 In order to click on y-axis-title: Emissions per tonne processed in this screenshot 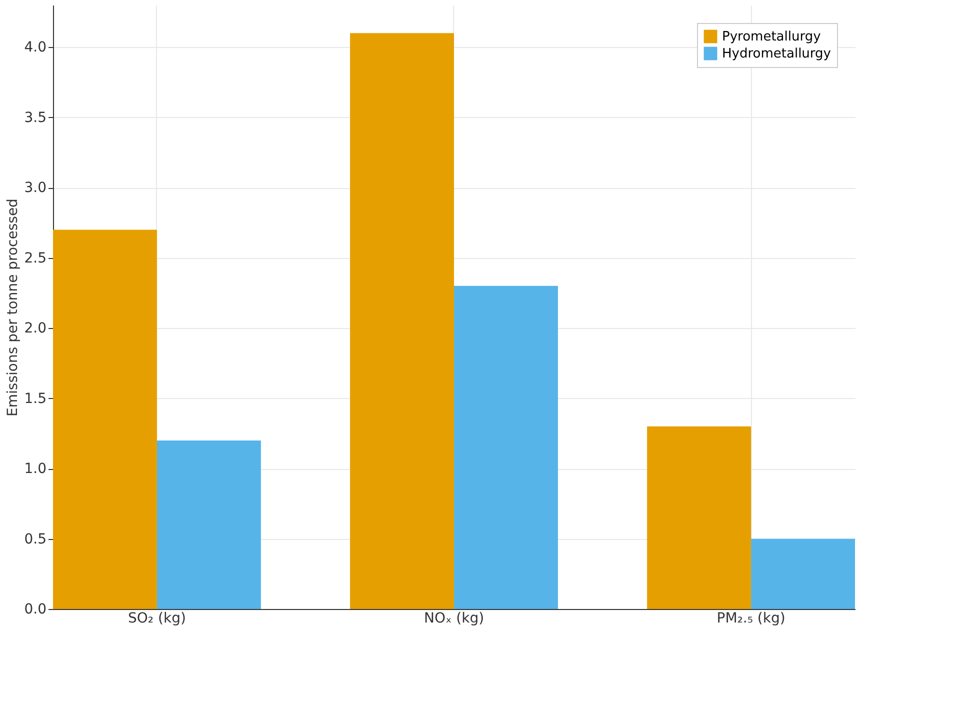, I will do `click(13, 307)`.